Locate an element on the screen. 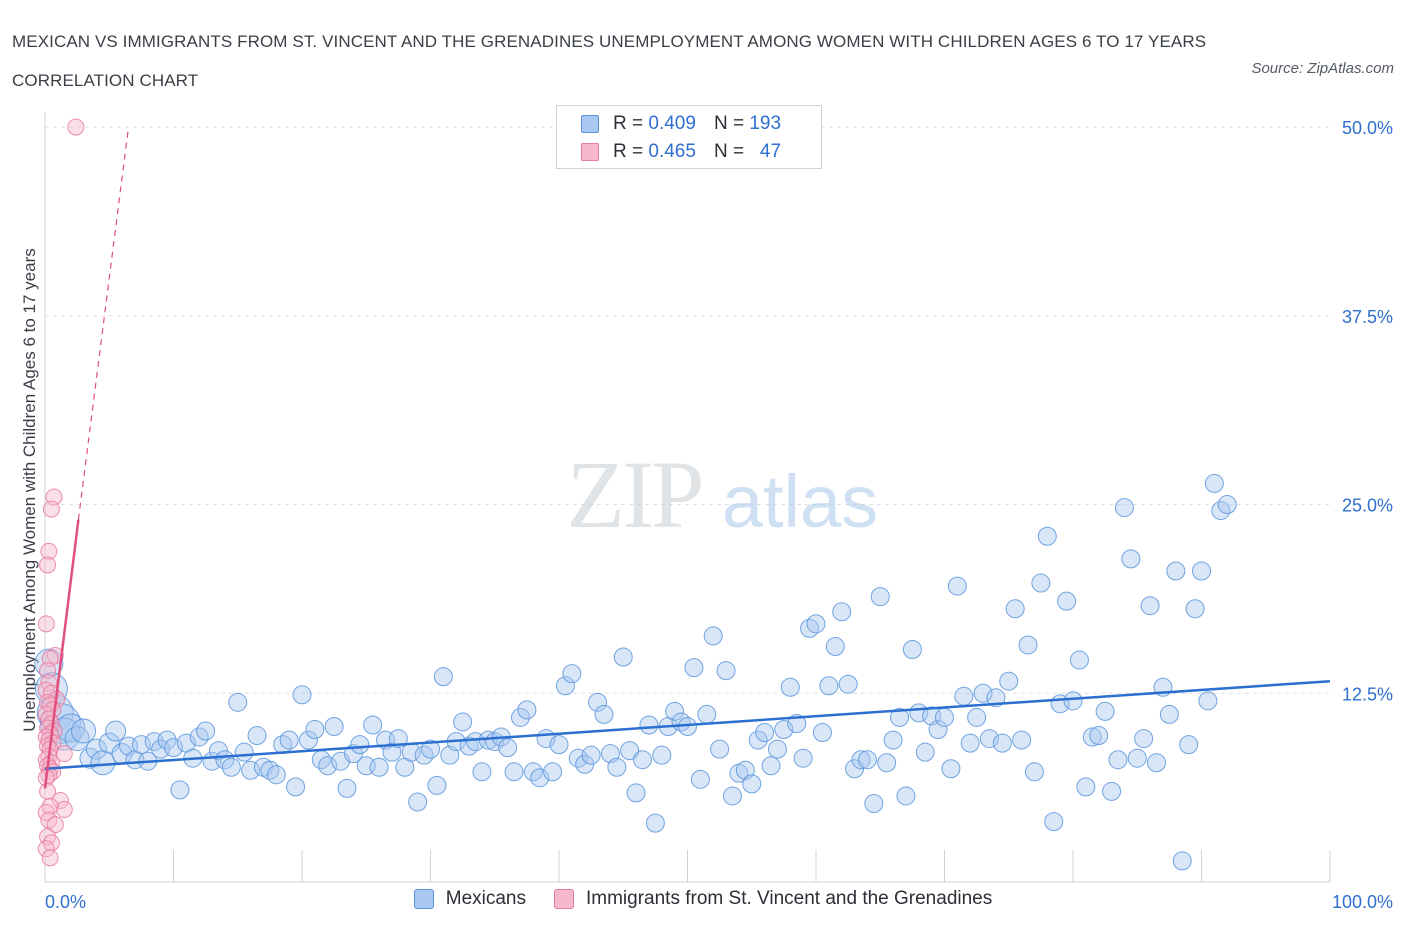  watermark-zip: ZIP is located at coordinates (634, 494).